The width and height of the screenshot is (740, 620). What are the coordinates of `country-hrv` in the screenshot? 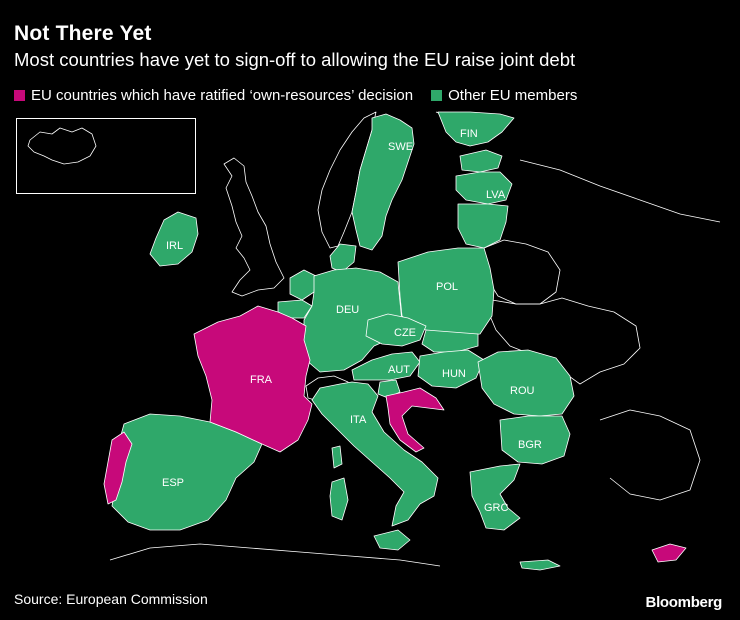 It's located at (415, 420).